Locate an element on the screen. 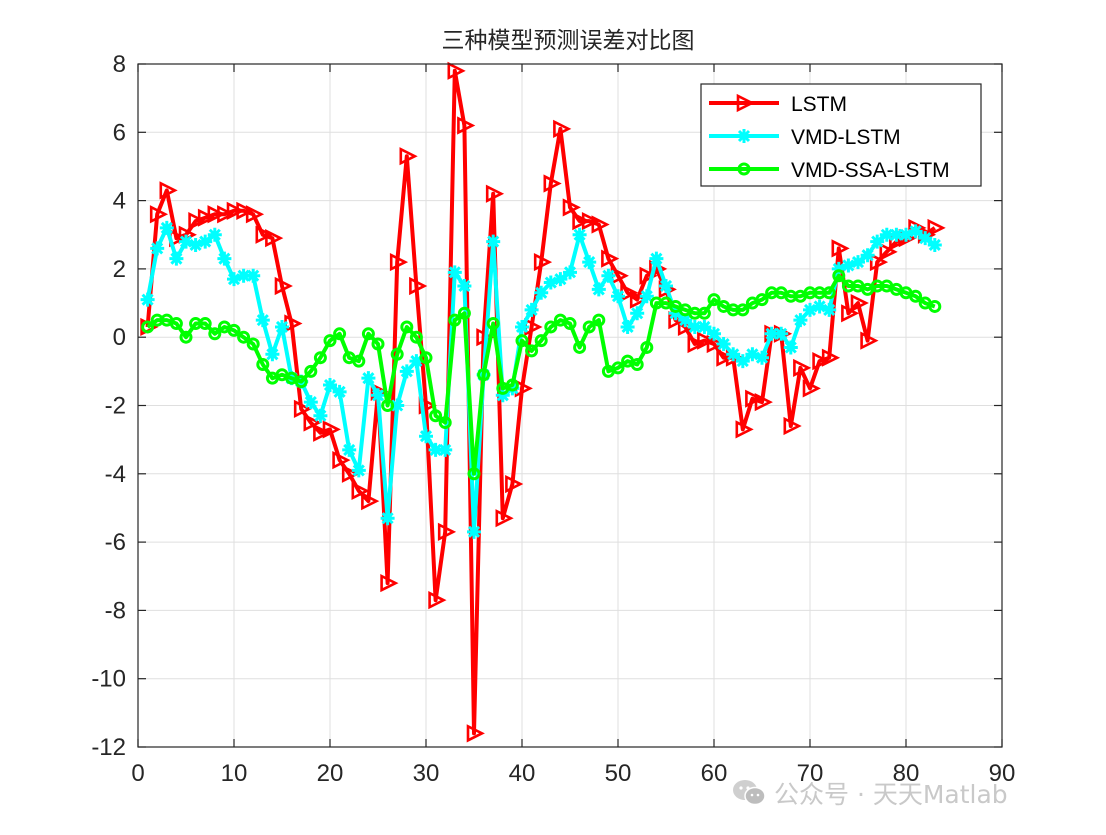 The width and height of the screenshot is (1106, 835). legend-label: VMD-SSA-LSTM is located at coordinates (870, 170).